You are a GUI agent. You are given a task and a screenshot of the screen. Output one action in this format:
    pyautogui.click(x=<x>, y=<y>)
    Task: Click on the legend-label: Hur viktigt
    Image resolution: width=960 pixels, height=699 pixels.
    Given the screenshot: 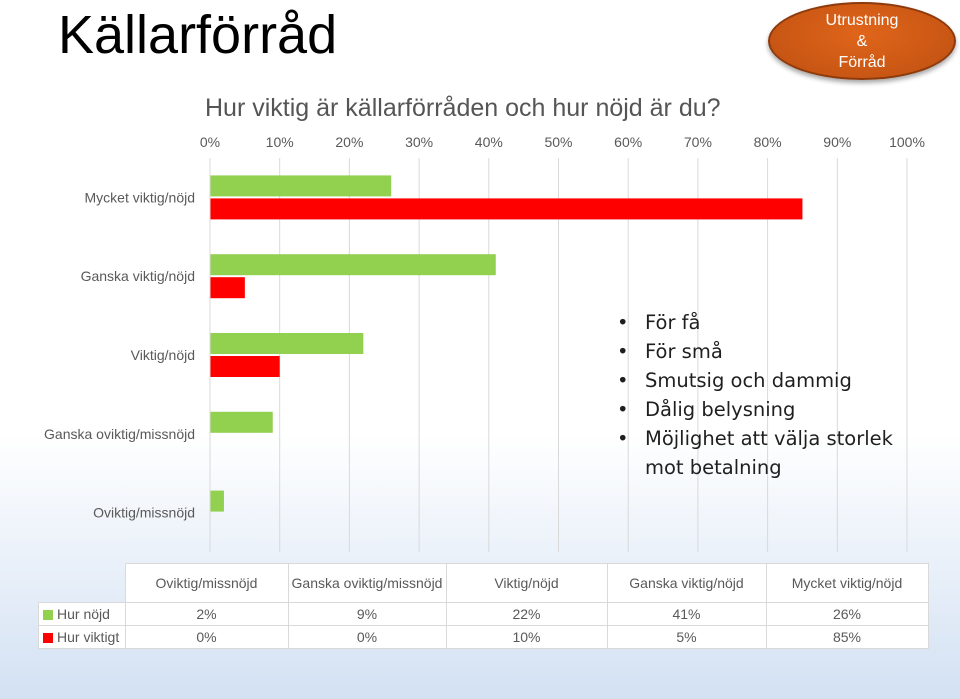 What is the action you would take?
    pyautogui.click(x=88, y=637)
    